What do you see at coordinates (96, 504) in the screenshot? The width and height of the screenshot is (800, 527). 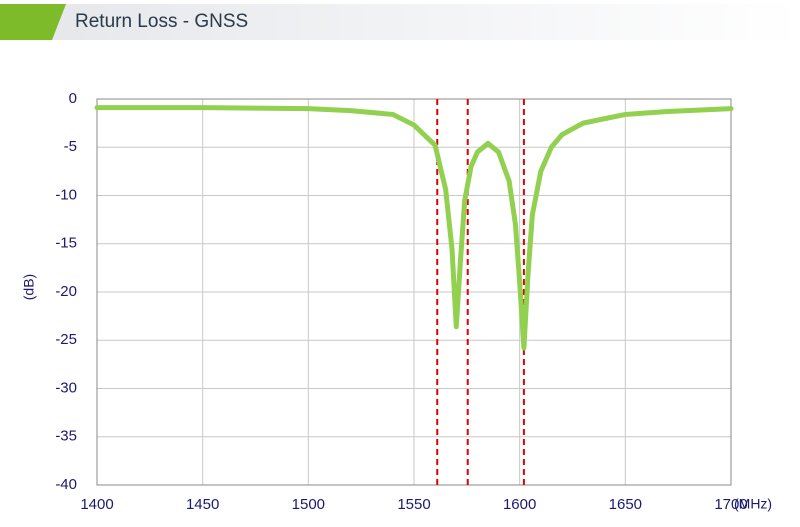 I see `x-tick-label: 1400` at bounding box center [96, 504].